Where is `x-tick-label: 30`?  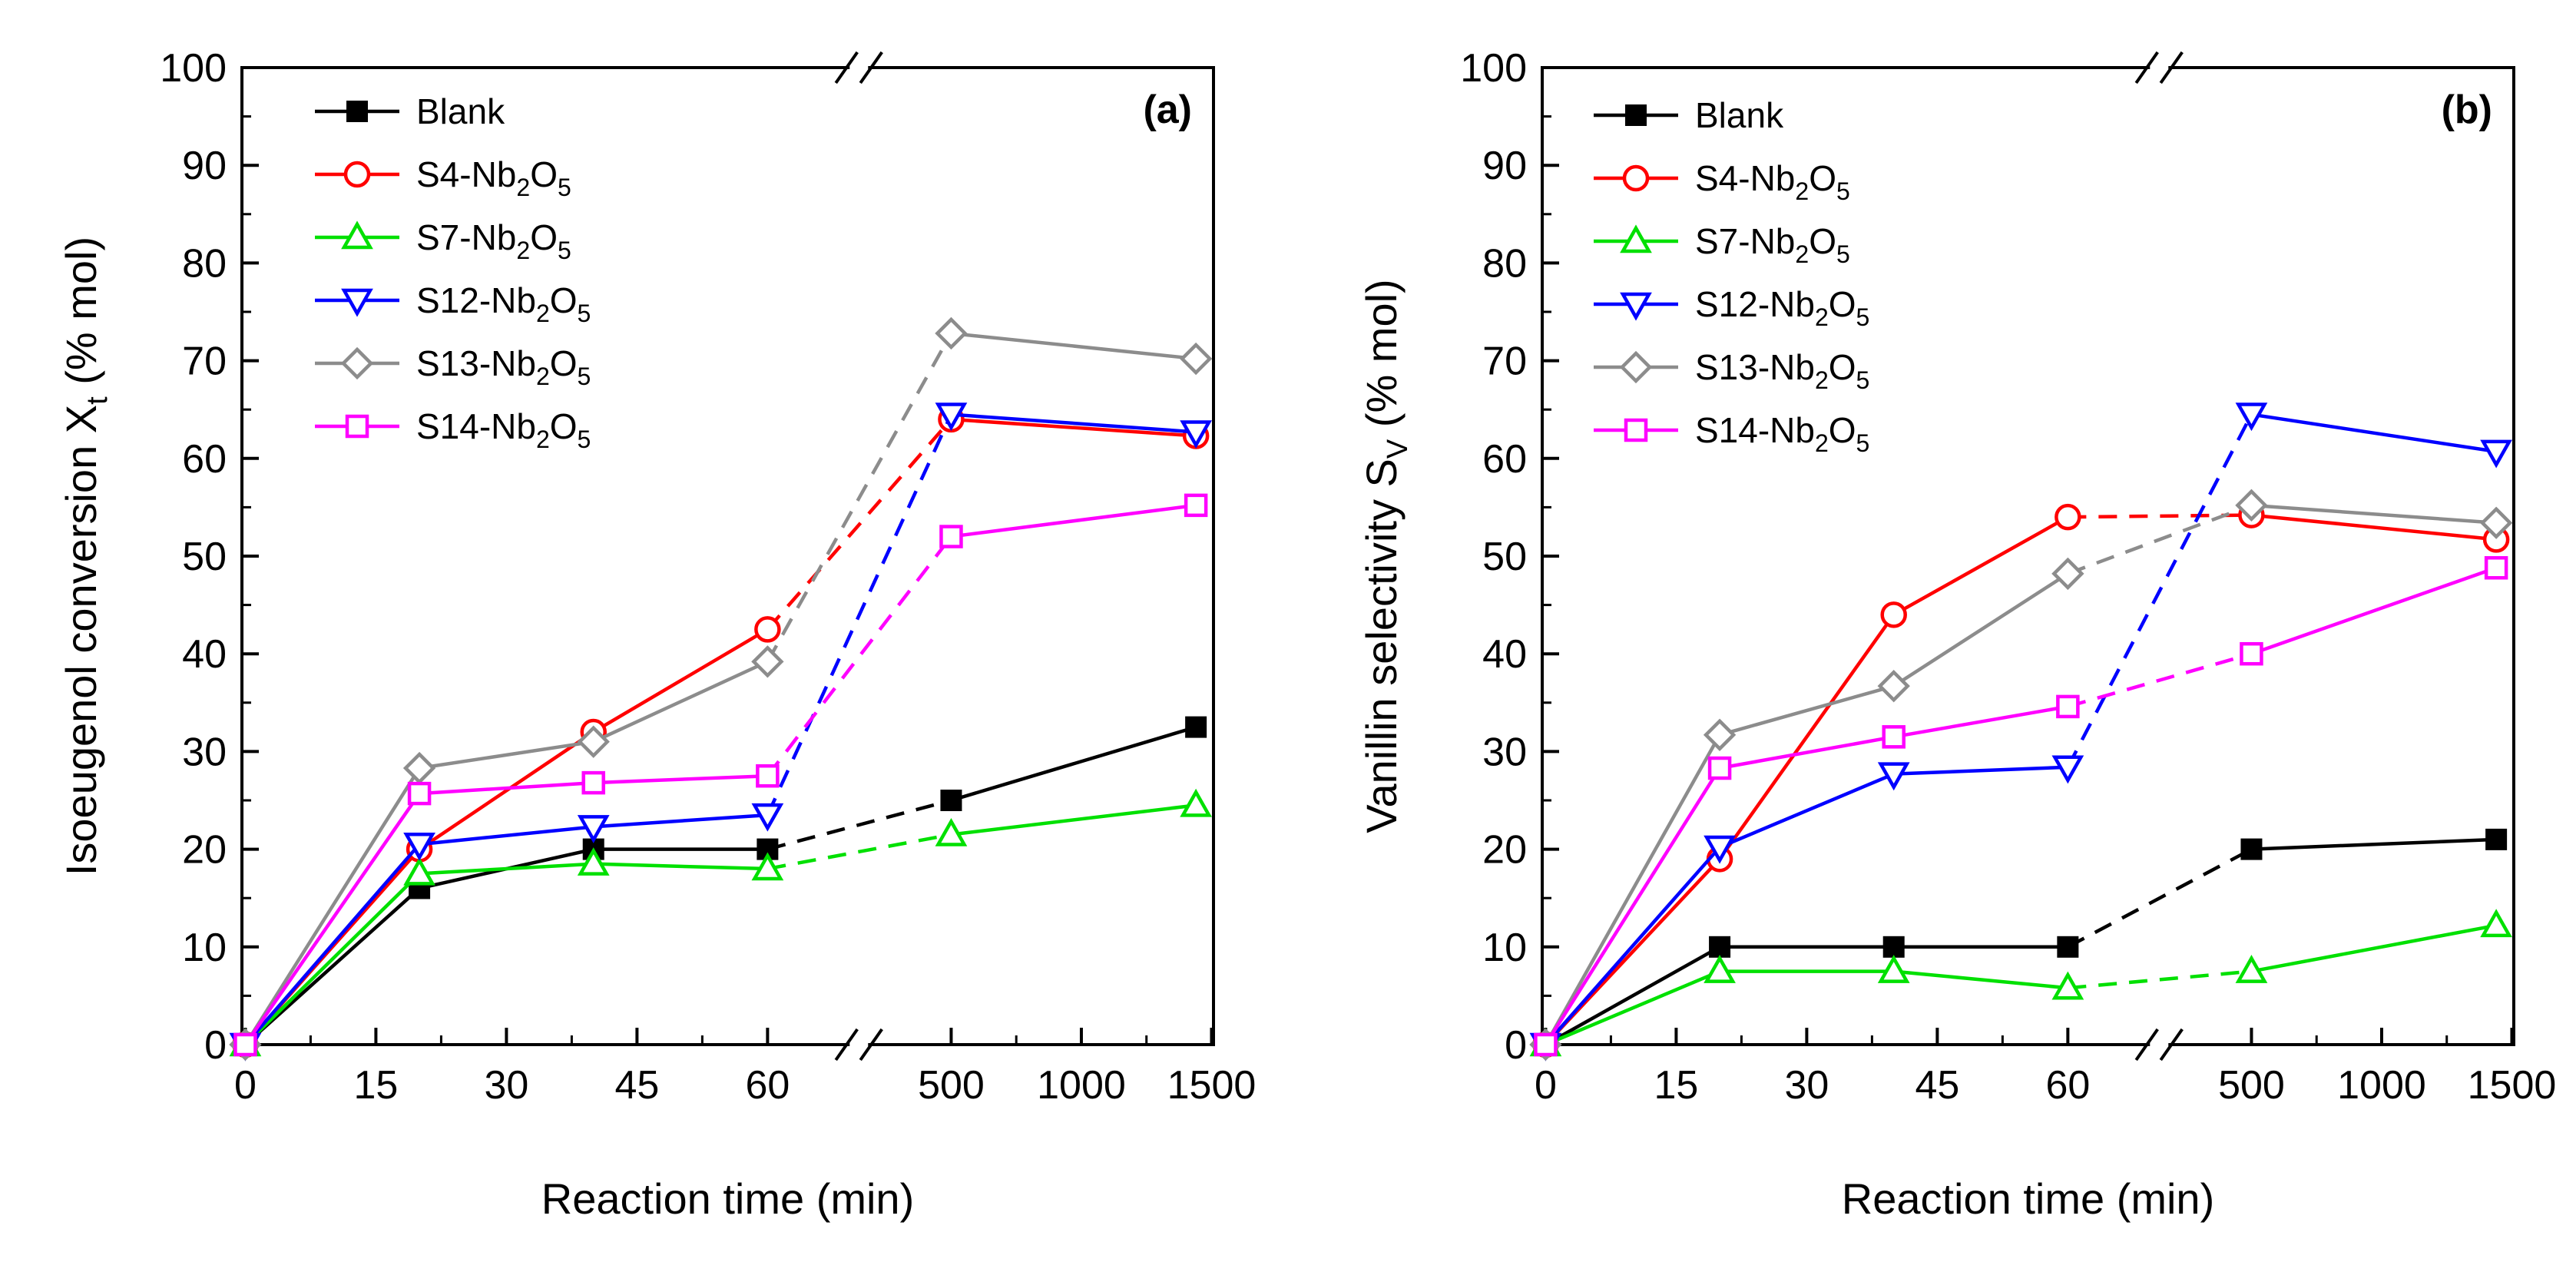 x-tick-label: 30 is located at coordinates (1806, 1085).